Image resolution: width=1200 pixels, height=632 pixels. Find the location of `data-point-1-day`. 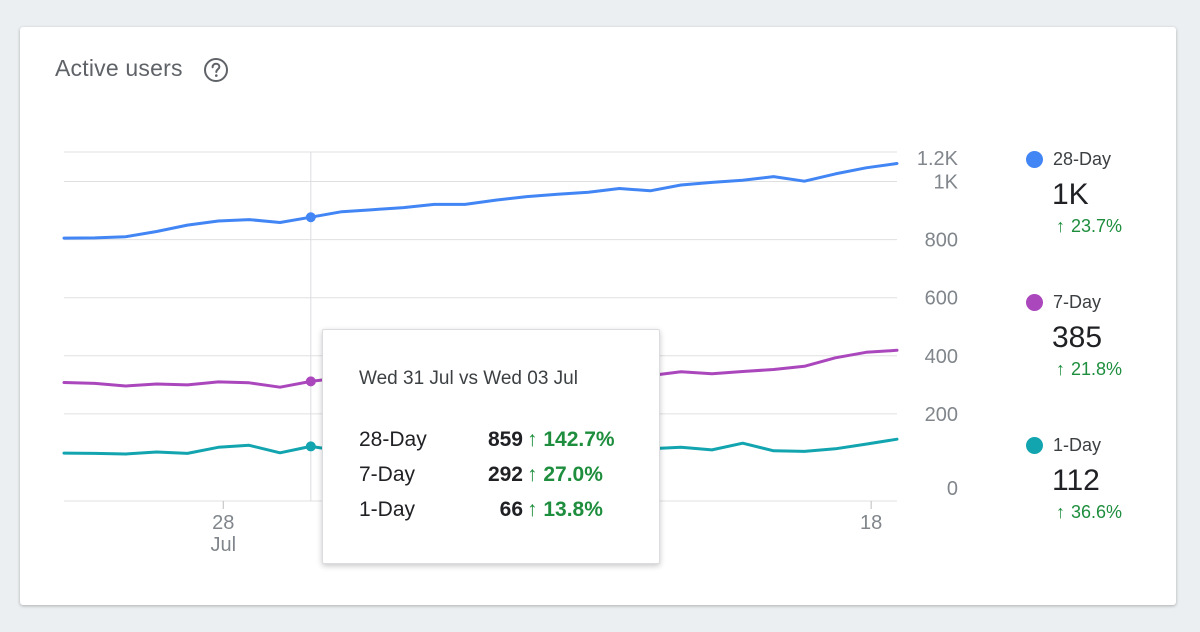

data-point-1-day is located at coordinates (310, 446).